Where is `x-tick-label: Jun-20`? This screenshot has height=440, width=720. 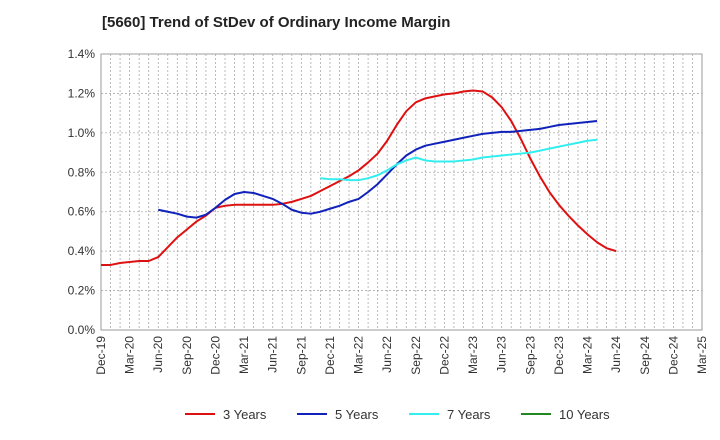
x-tick-label: Jun-20 is located at coordinates (158, 354).